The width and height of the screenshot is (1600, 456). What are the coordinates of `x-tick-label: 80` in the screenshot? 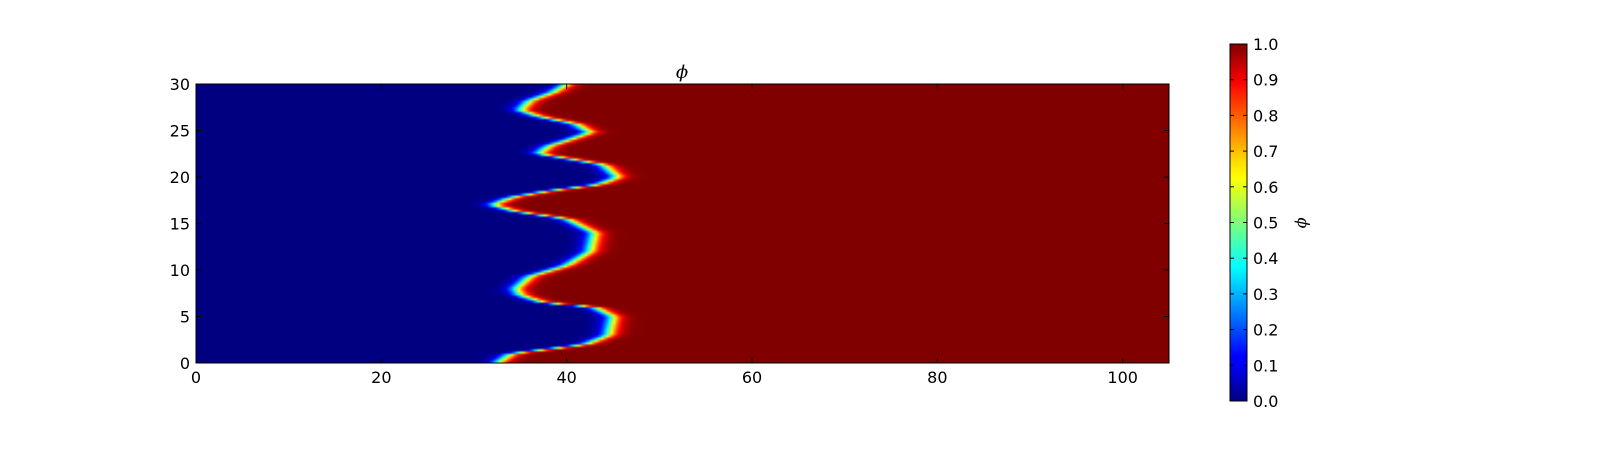 It's located at (937, 377).